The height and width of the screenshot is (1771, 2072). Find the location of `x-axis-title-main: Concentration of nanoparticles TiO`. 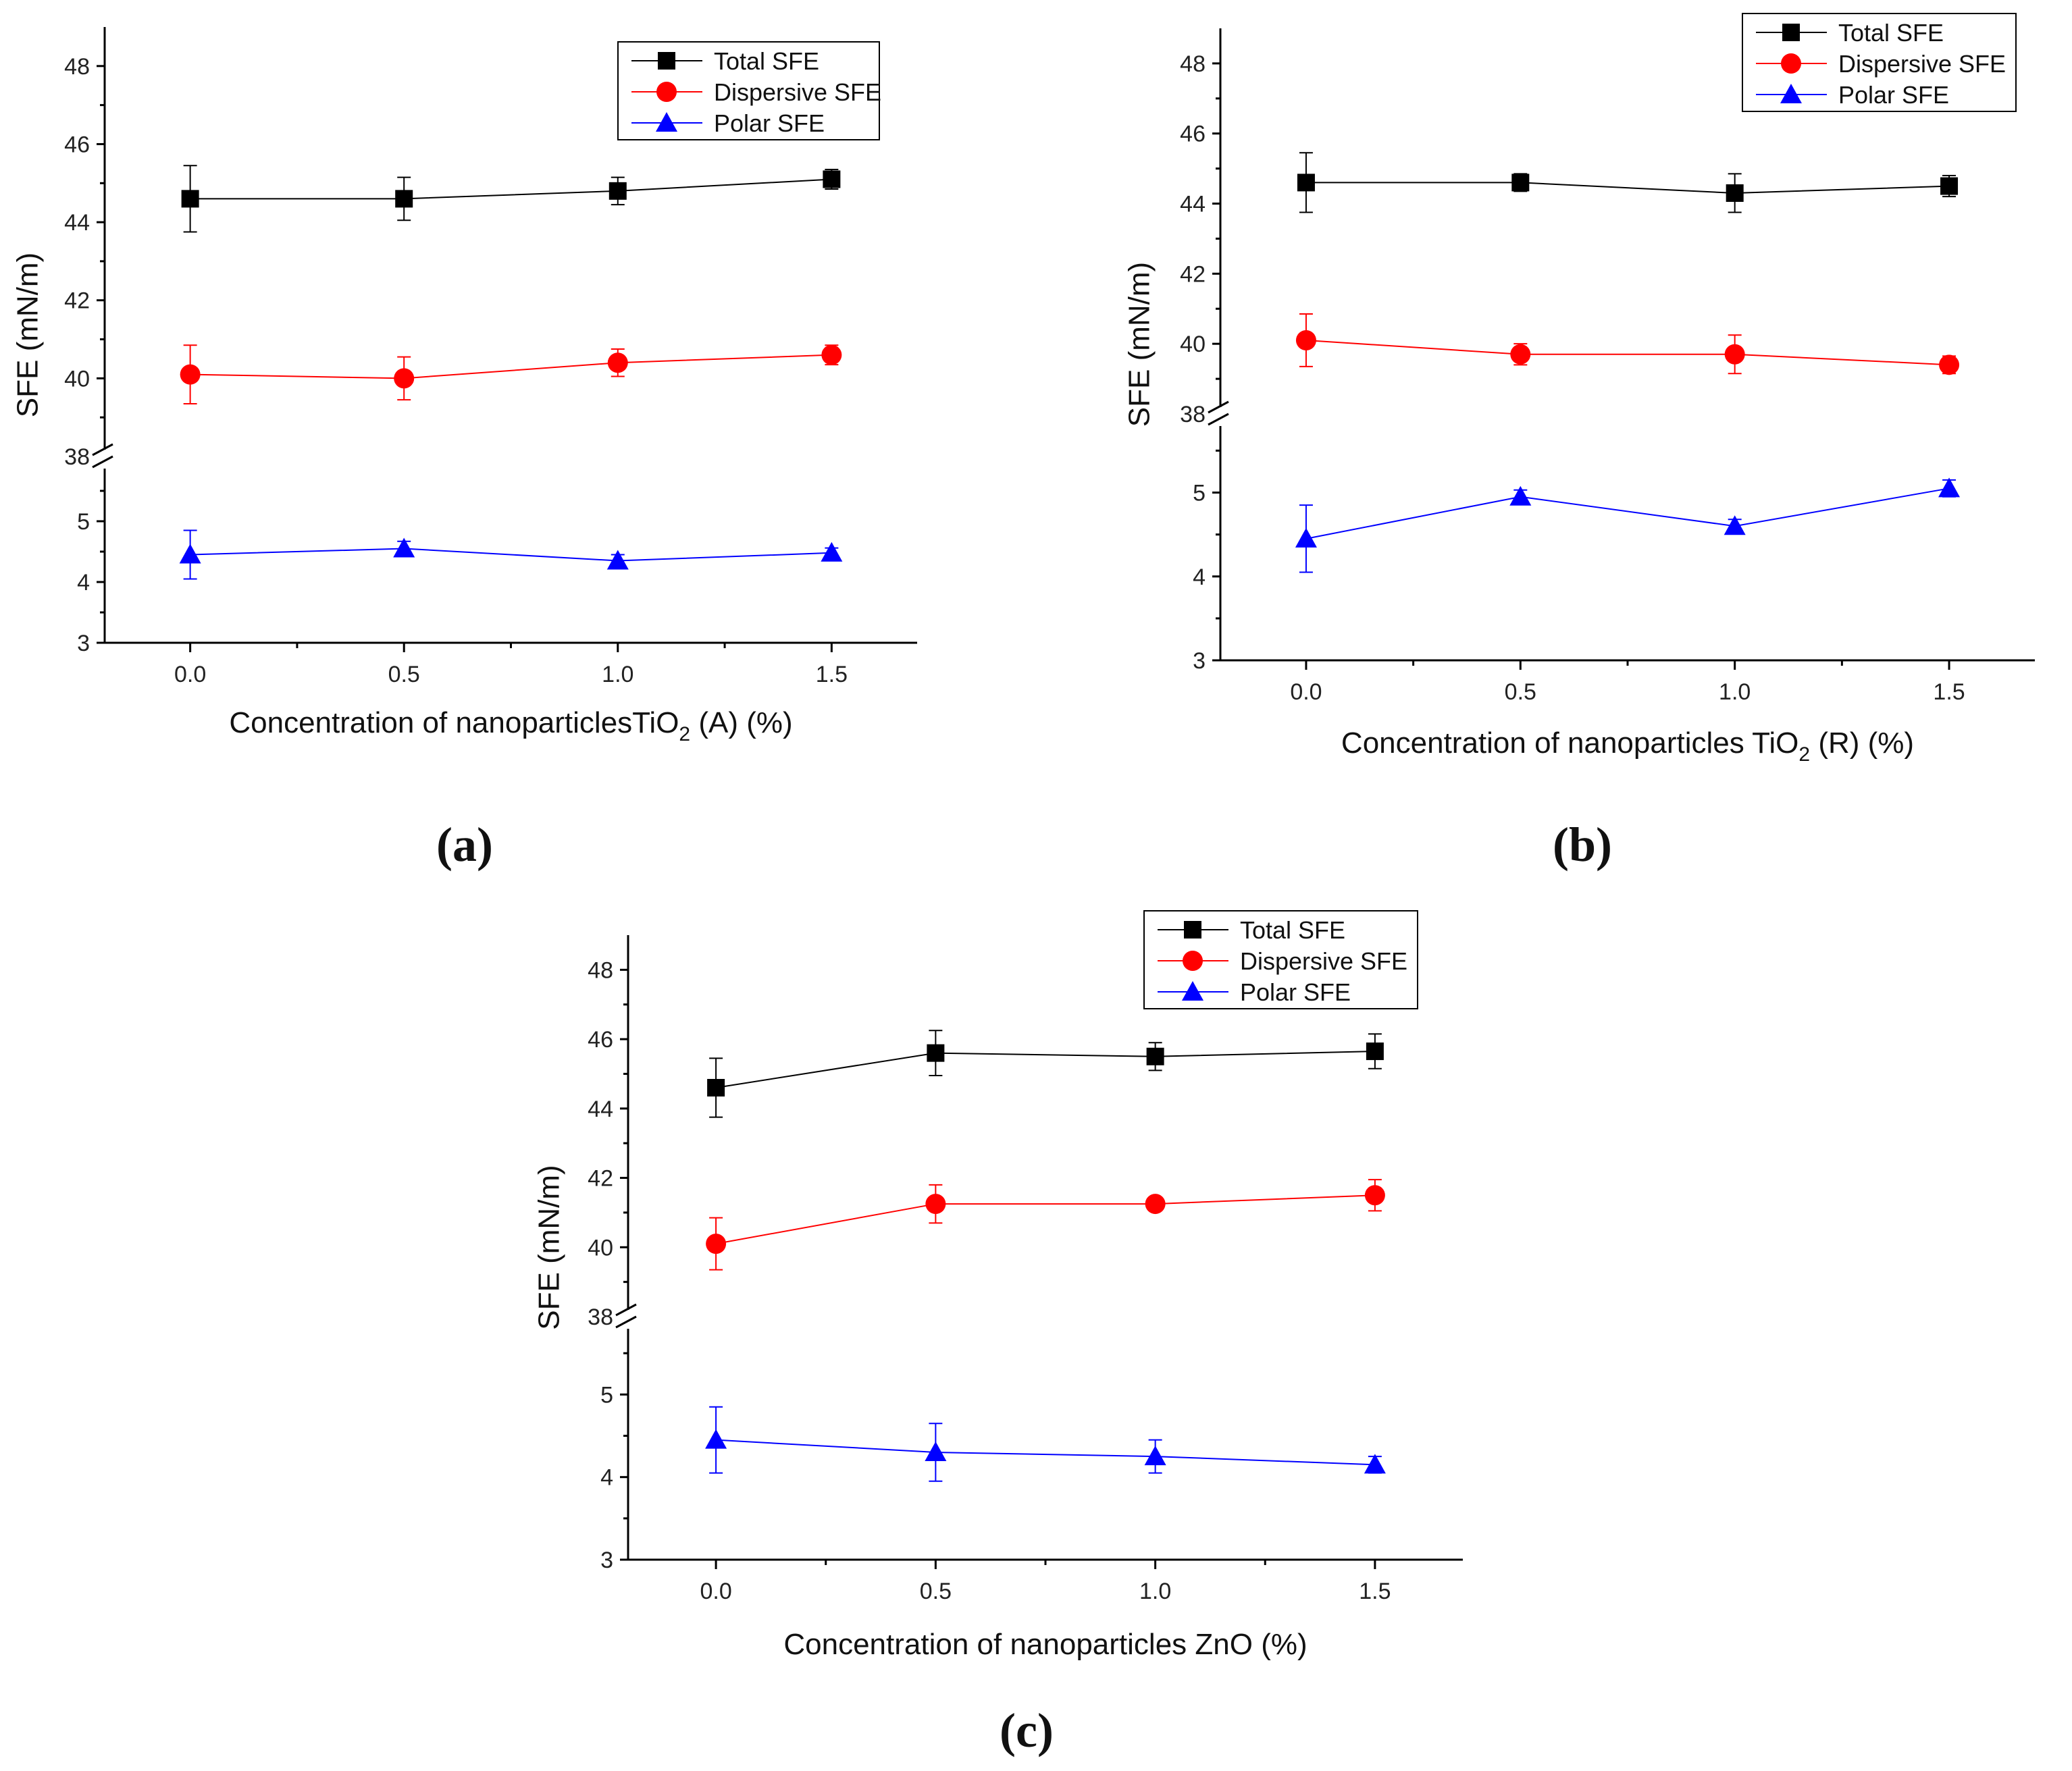

x-axis-title-main: Concentration of nanoparticles TiO is located at coordinates (1570, 743).